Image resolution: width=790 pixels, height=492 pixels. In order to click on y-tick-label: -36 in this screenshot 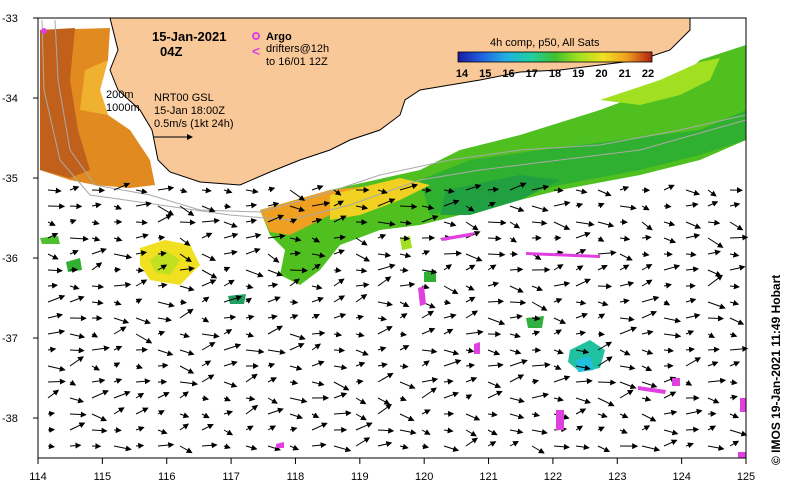, I will do `click(10, 259)`.